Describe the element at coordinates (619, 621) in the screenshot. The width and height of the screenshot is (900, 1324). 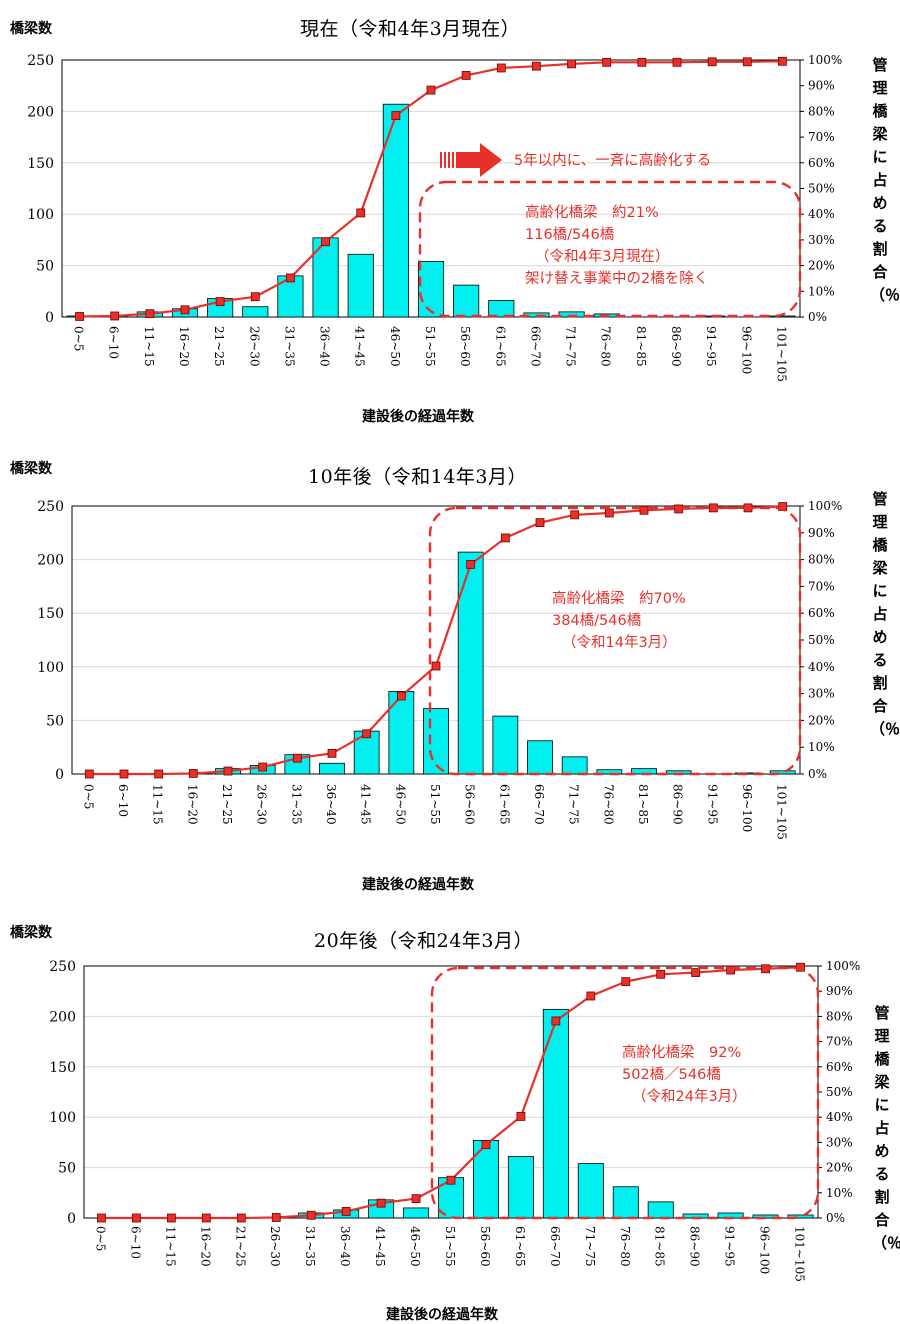
I see `aging-box-text: 高齢化橋梁 約70% 384橋/546橋 （令和14年3月）` at that location.